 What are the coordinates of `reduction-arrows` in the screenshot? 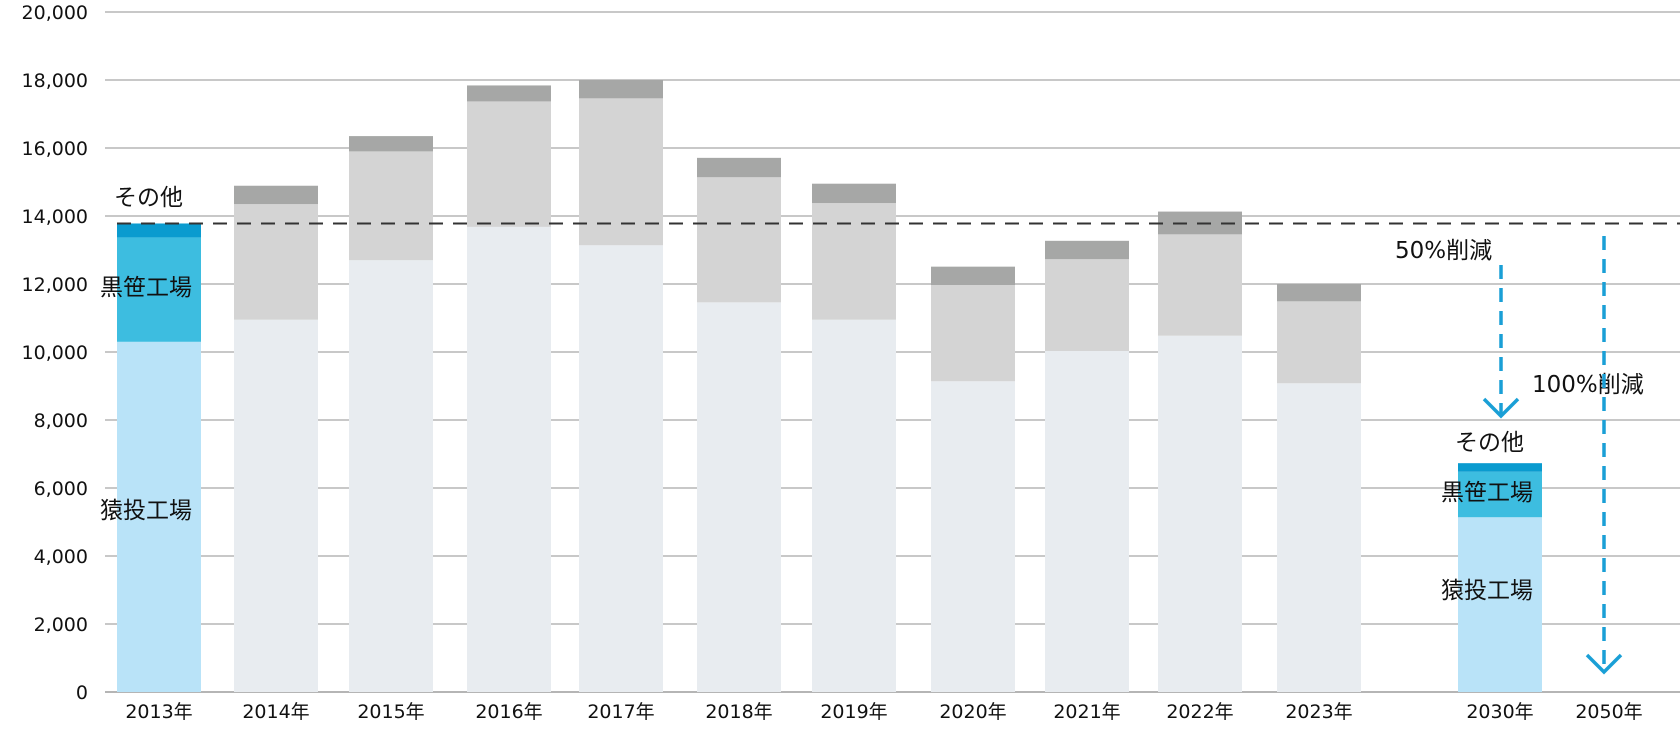 It's located at (1552, 455).